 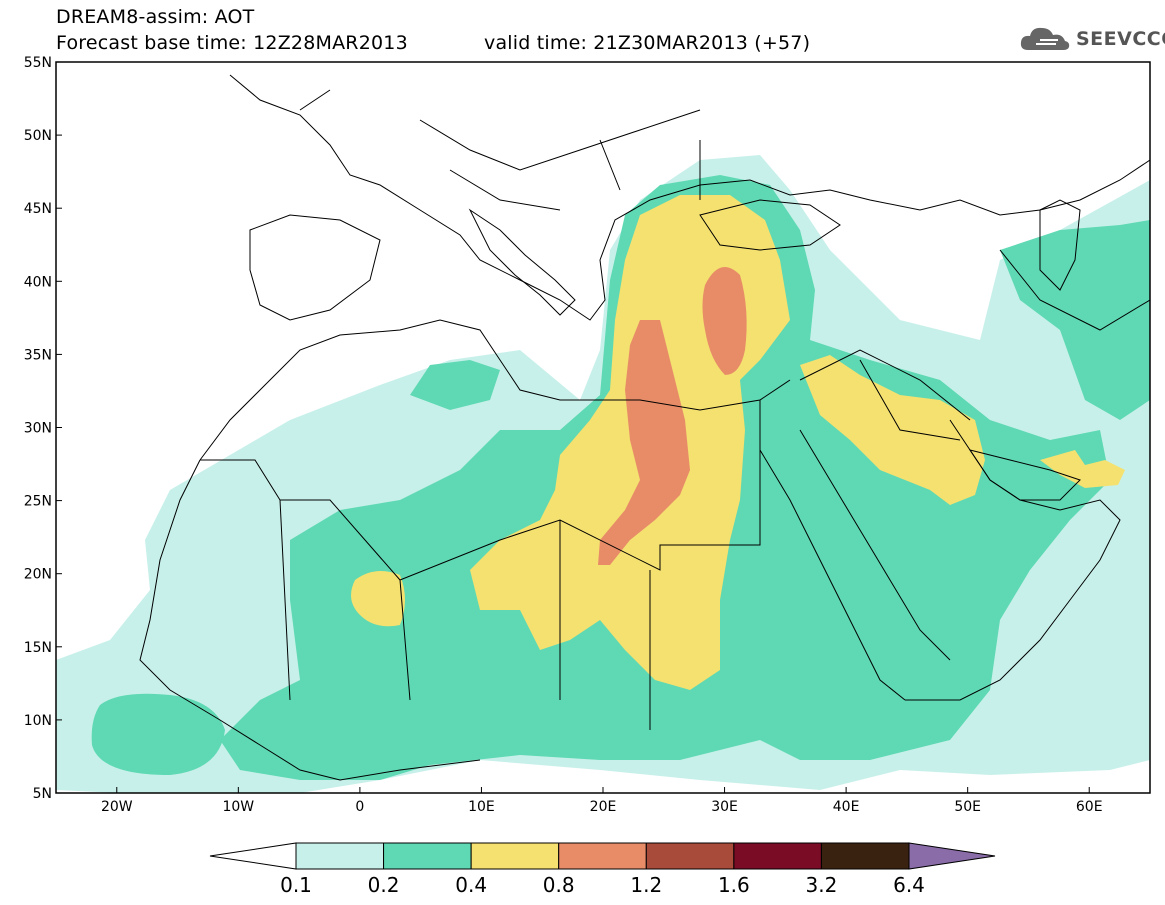 I want to click on colorbar-label: 0.4, so click(x=471, y=885).